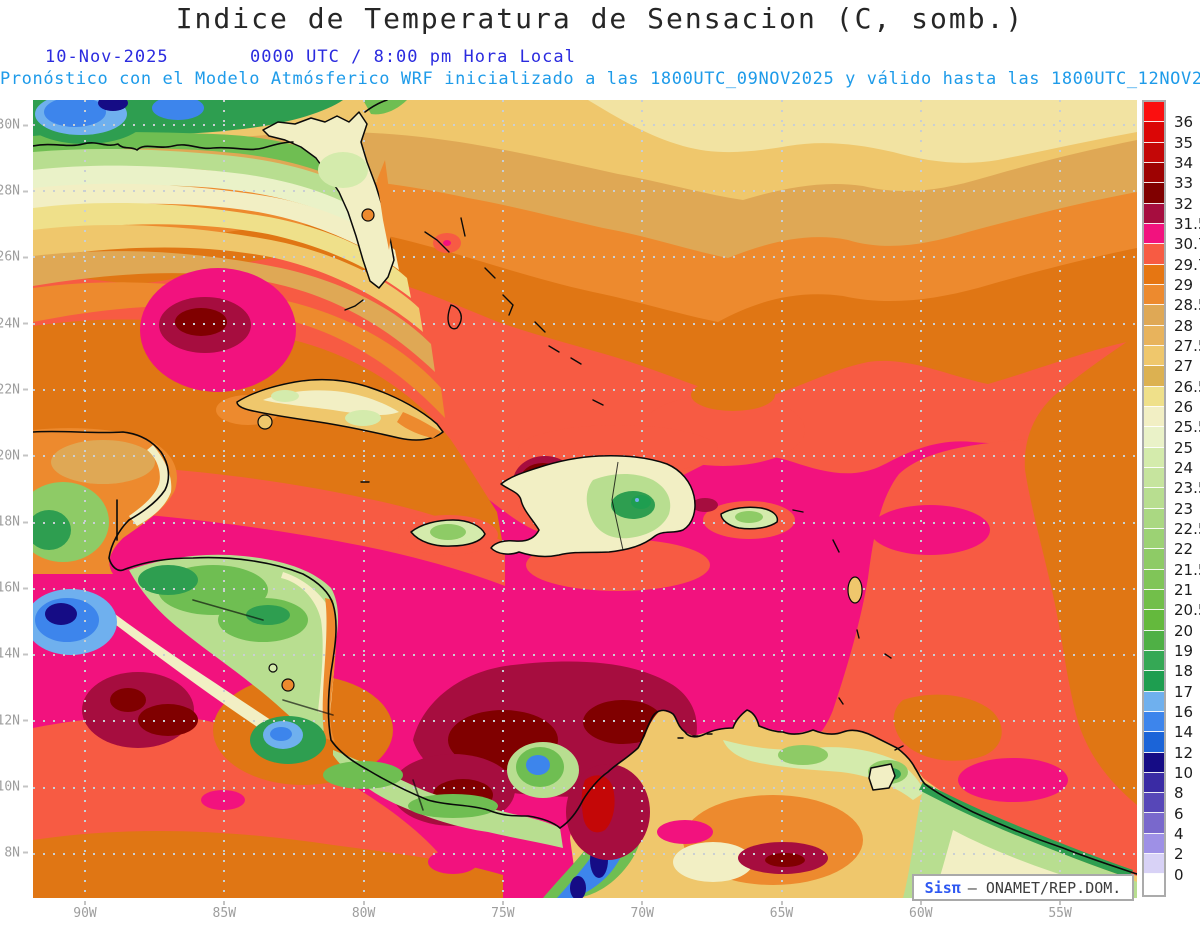 The width and height of the screenshot is (1200, 927). Describe the element at coordinates (14, 125) in the screenshot. I see `lat-tick-label: 30N` at that location.